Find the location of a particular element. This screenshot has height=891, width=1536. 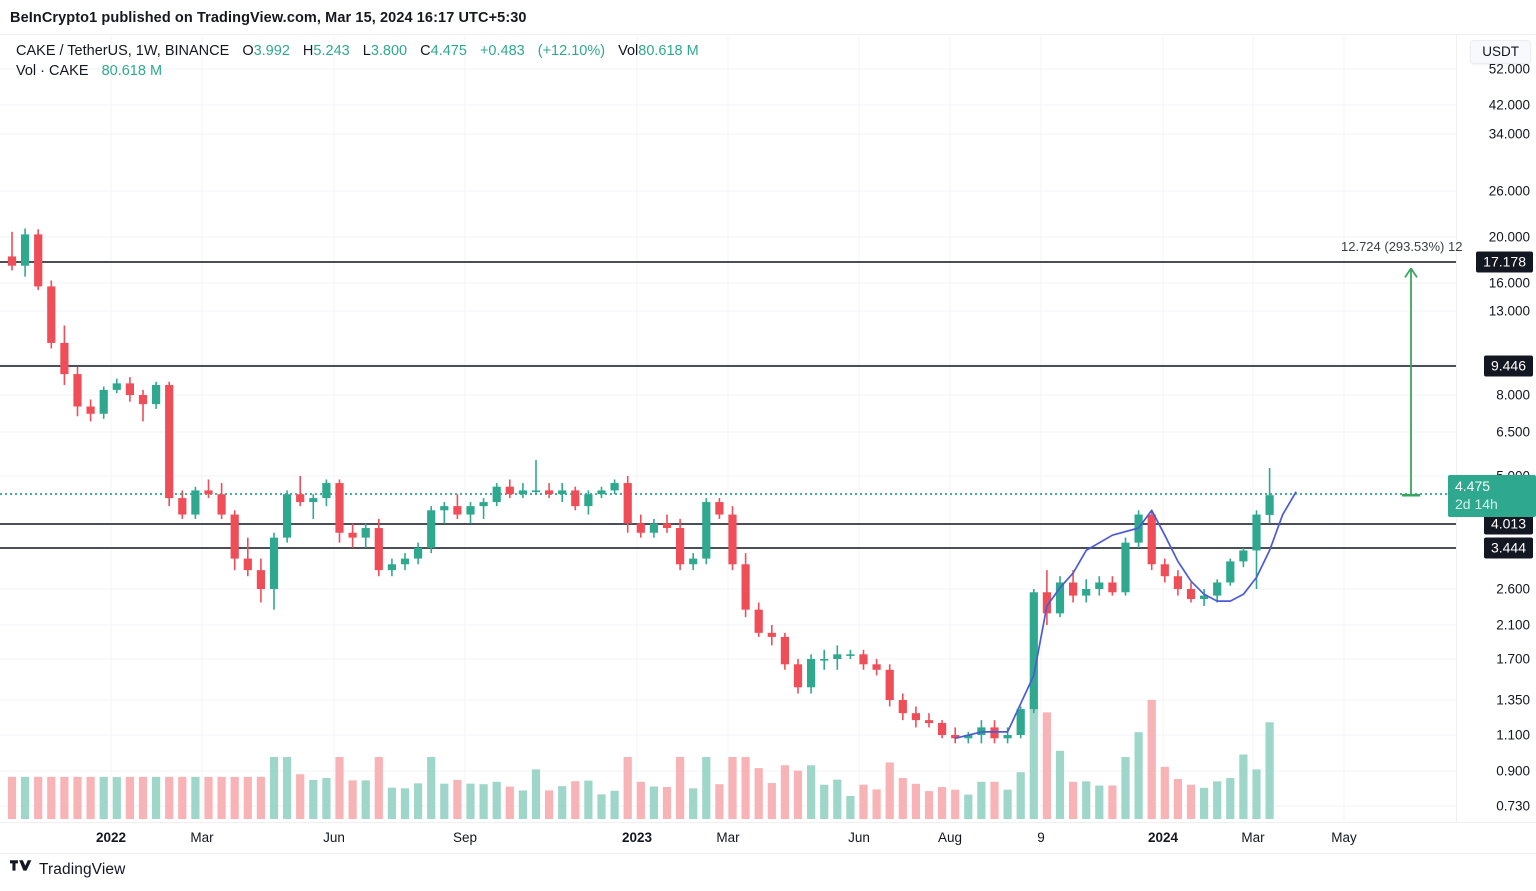

tradingview-brand-text: TradingView is located at coordinates (82, 869).